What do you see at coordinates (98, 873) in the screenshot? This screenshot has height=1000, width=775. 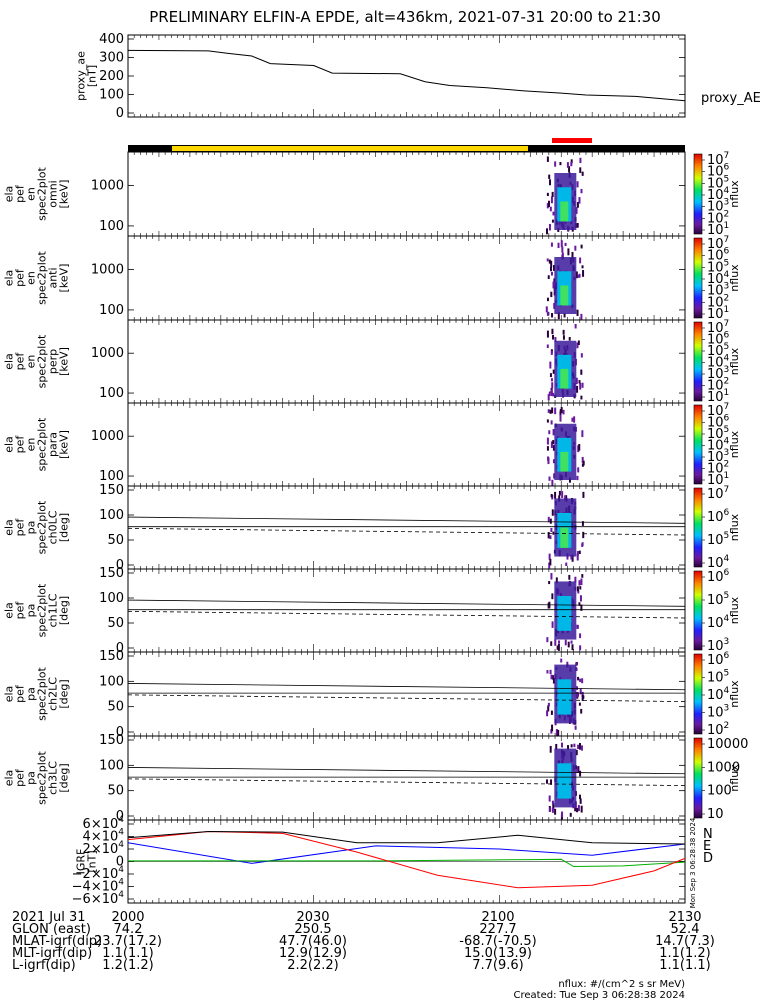 I see `y-tick-label: −2×10⁴` at bounding box center [98, 873].